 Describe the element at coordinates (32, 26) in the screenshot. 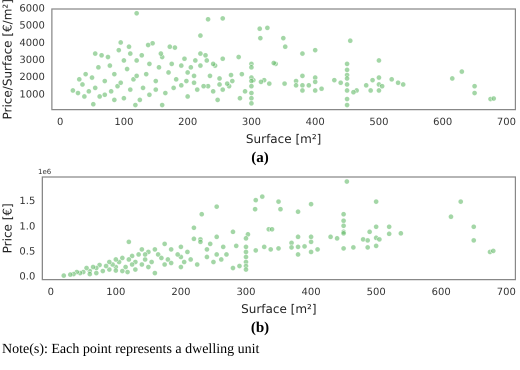

I see `y-tick-label: 5000` at that location.